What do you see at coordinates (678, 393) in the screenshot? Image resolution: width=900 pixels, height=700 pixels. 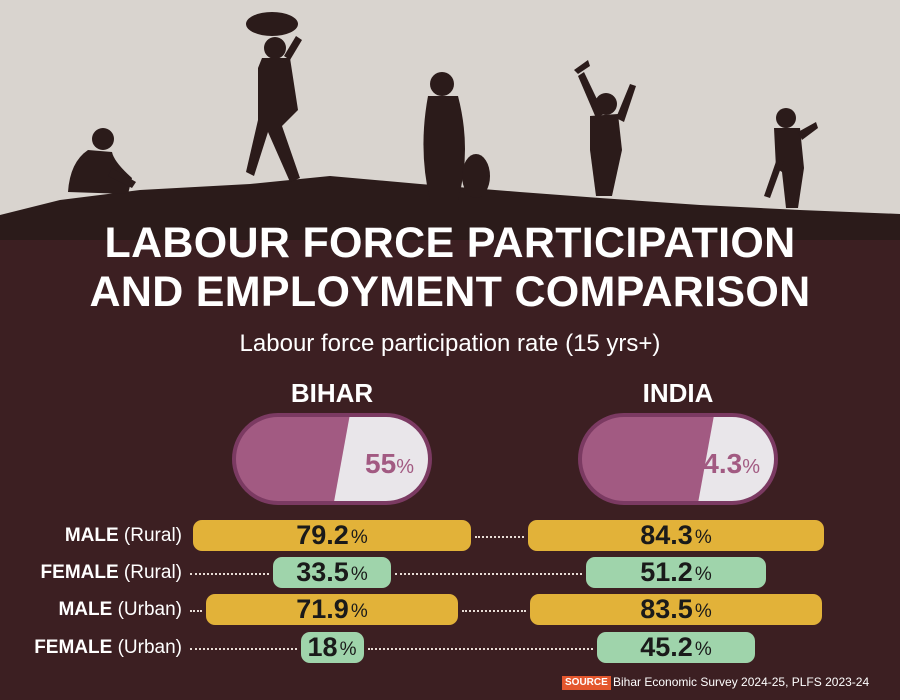 I see `column-header-india: INDIA` at bounding box center [678, 393].